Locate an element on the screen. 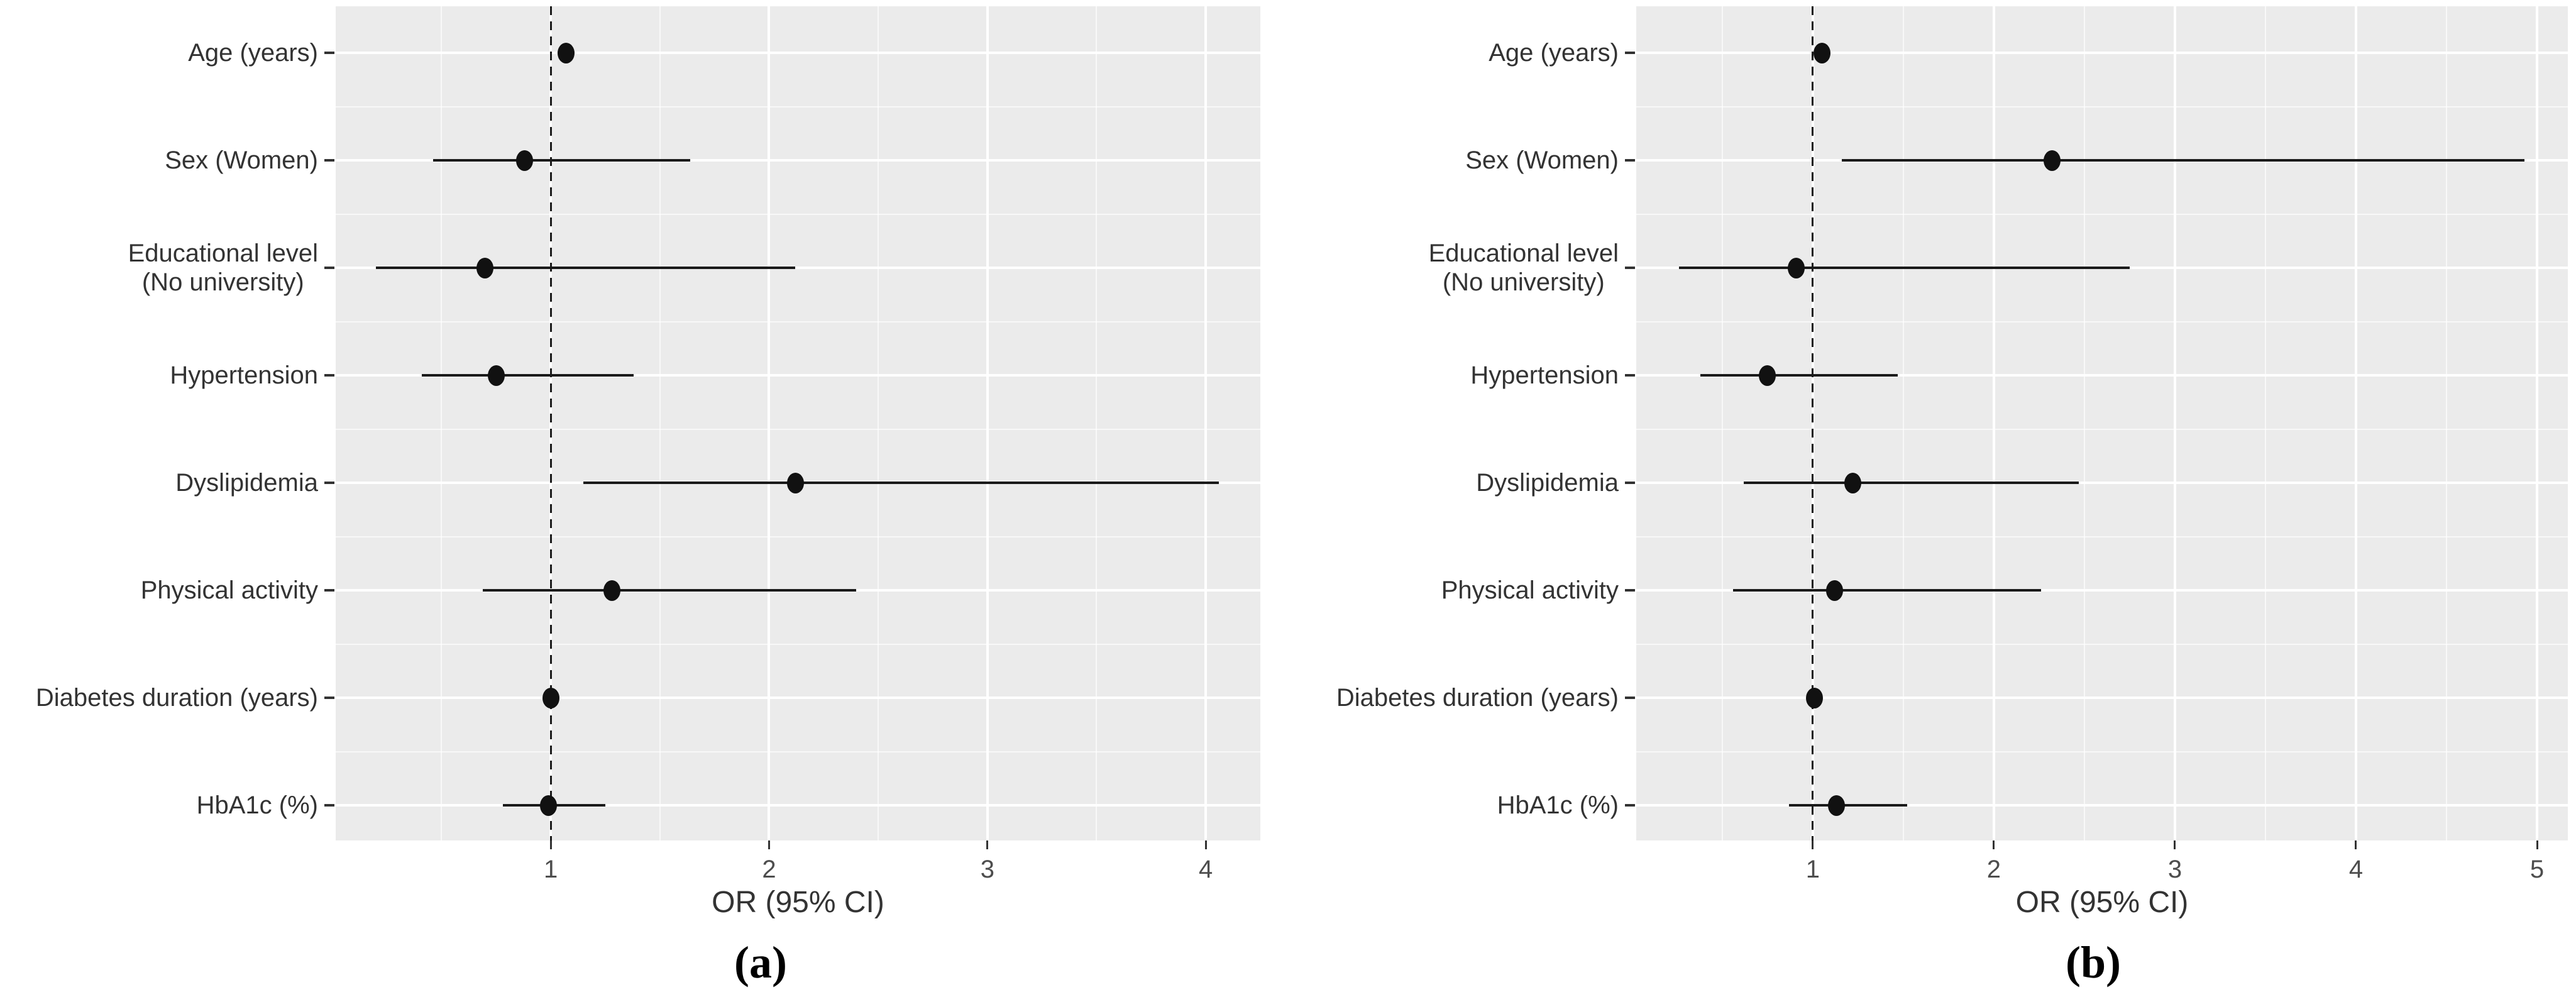 The width and height of the screenshot is (2576, 997). subfigure-caption-a: (a) is located at coordinates (761, 962).